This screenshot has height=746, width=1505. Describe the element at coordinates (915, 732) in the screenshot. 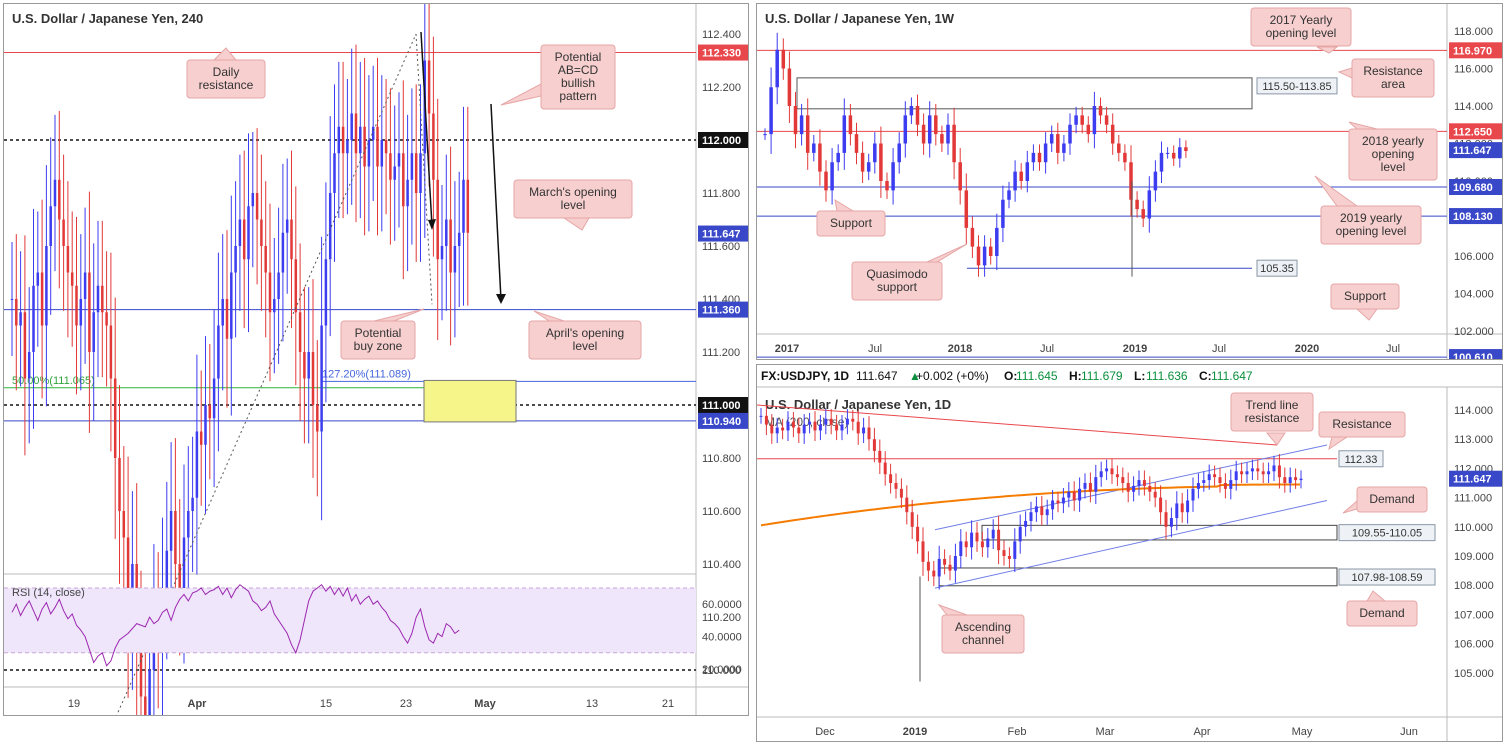

I see `x-tick-label: 2019` at that location.